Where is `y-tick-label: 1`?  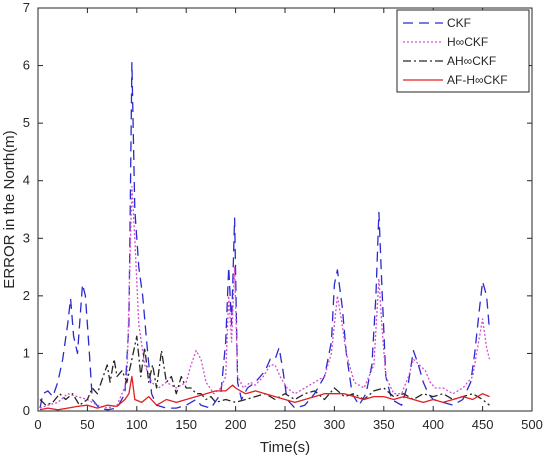 y-tick-label: 1 is located at coordinates (26, 352).